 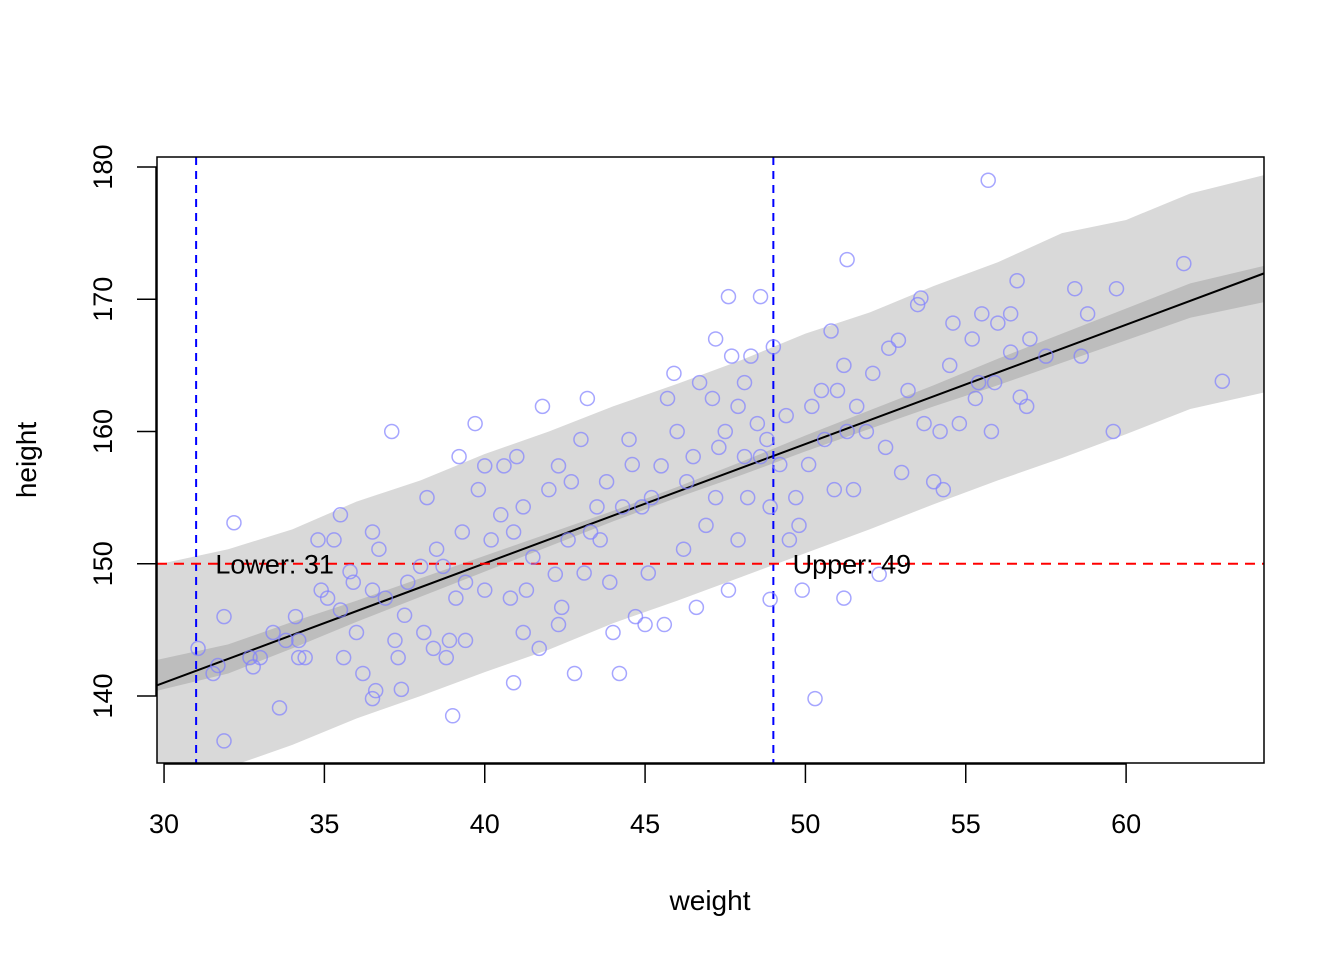 I want to click on annotation-label: Lower: 31, so click(x=274, y=565).